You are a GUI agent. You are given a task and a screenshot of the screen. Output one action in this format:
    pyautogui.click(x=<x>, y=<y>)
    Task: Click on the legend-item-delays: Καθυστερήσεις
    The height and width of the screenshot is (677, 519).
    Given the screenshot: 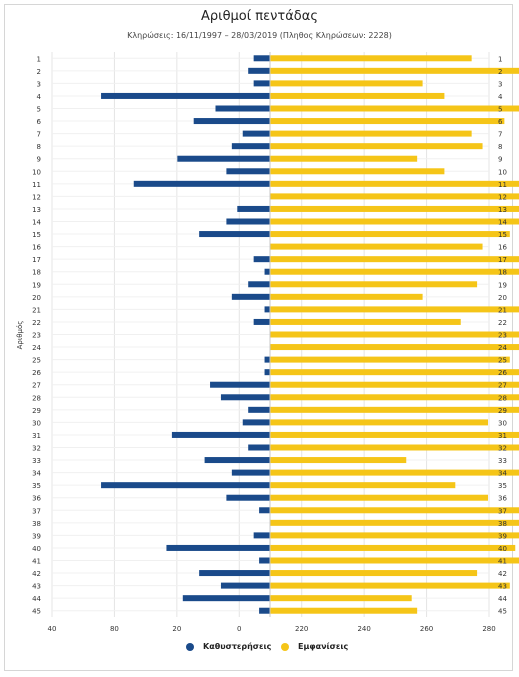 What is the action you would take?
    pyautogui.click(x=228, y=646)
    